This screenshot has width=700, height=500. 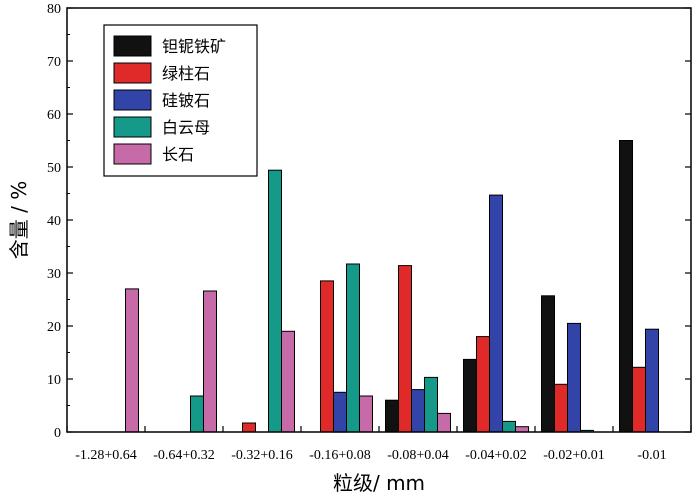 What do you see at coordinates (54, 115) in the screenshot?
I see `y-tick-label-6: 60` at bounding box center [54, 115].